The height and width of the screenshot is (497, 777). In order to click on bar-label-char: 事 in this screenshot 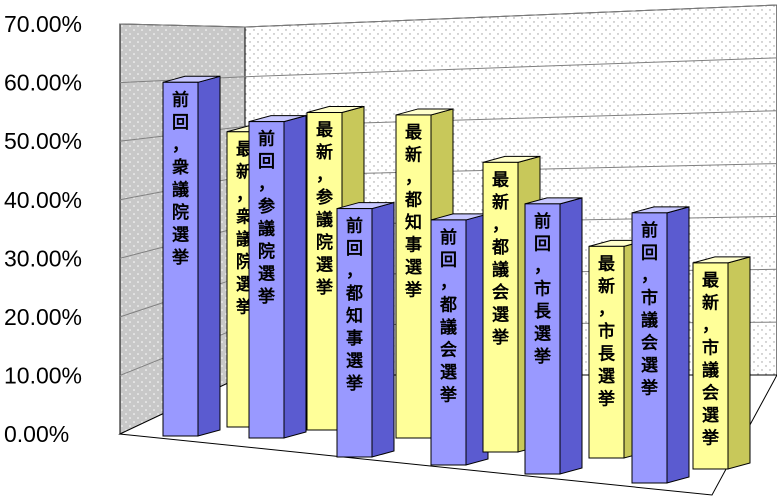, I will do `click(413, 245)`.